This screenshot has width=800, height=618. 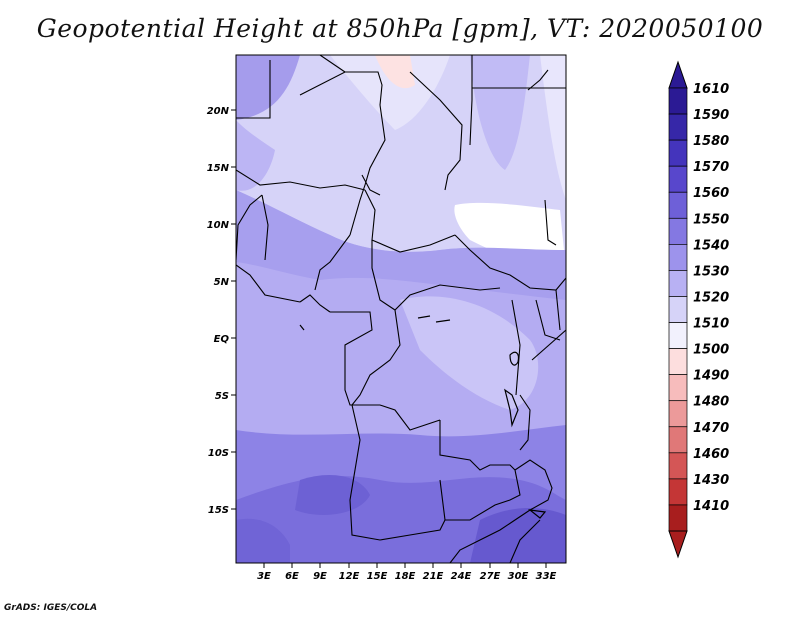 I want to click on colorbar-label: 1490, so click(x=711, y=376).